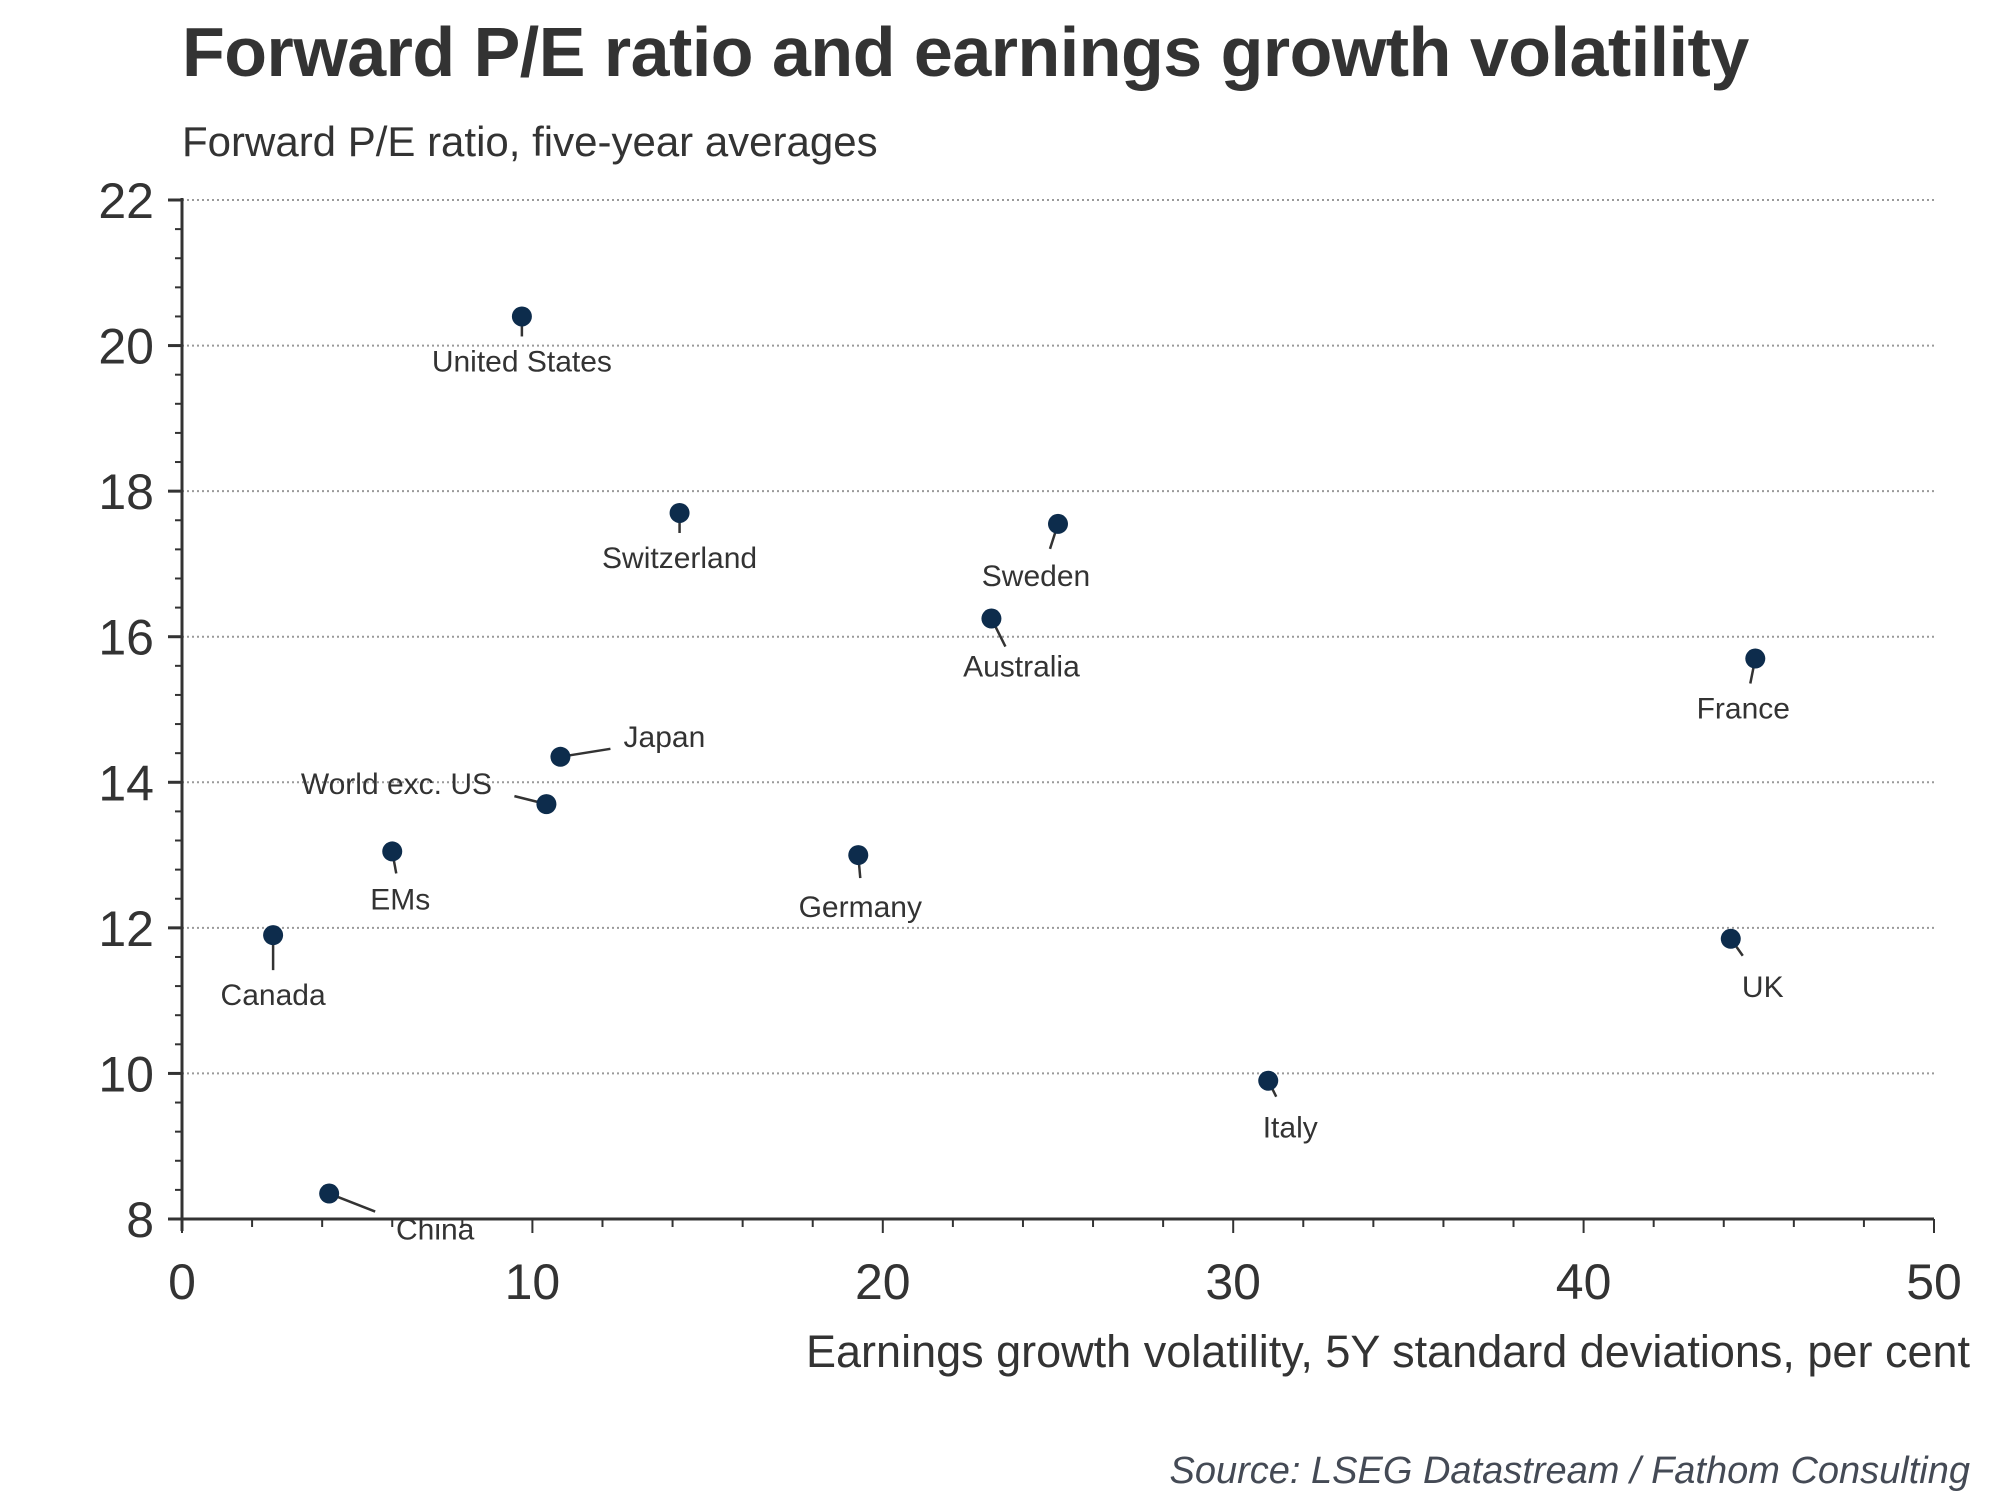 The width and height of the screenshot is (2000, 1500). I want to click on point-label: UK, so click(1763, 987).